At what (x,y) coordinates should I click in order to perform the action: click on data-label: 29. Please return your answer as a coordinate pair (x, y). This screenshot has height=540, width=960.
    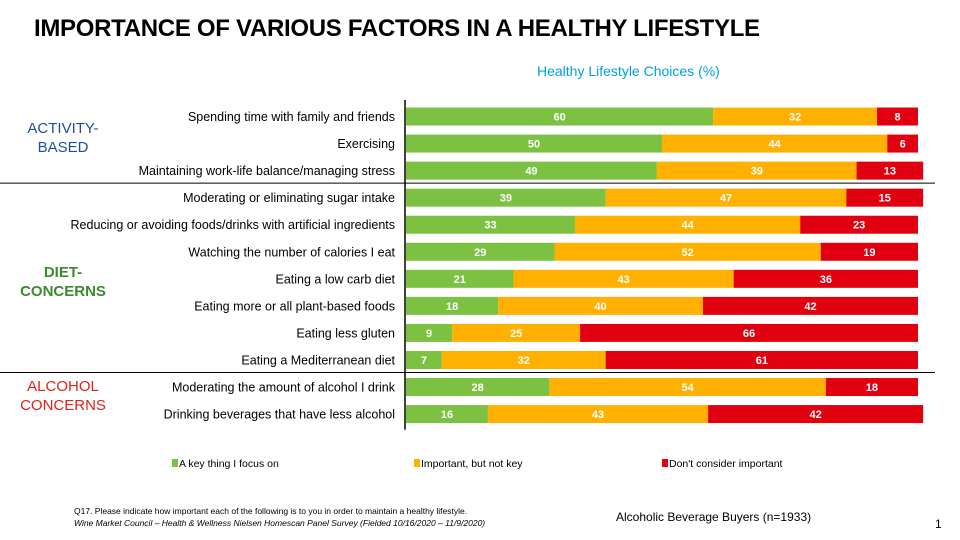
    Looking at the image, I should click on (480, 253).